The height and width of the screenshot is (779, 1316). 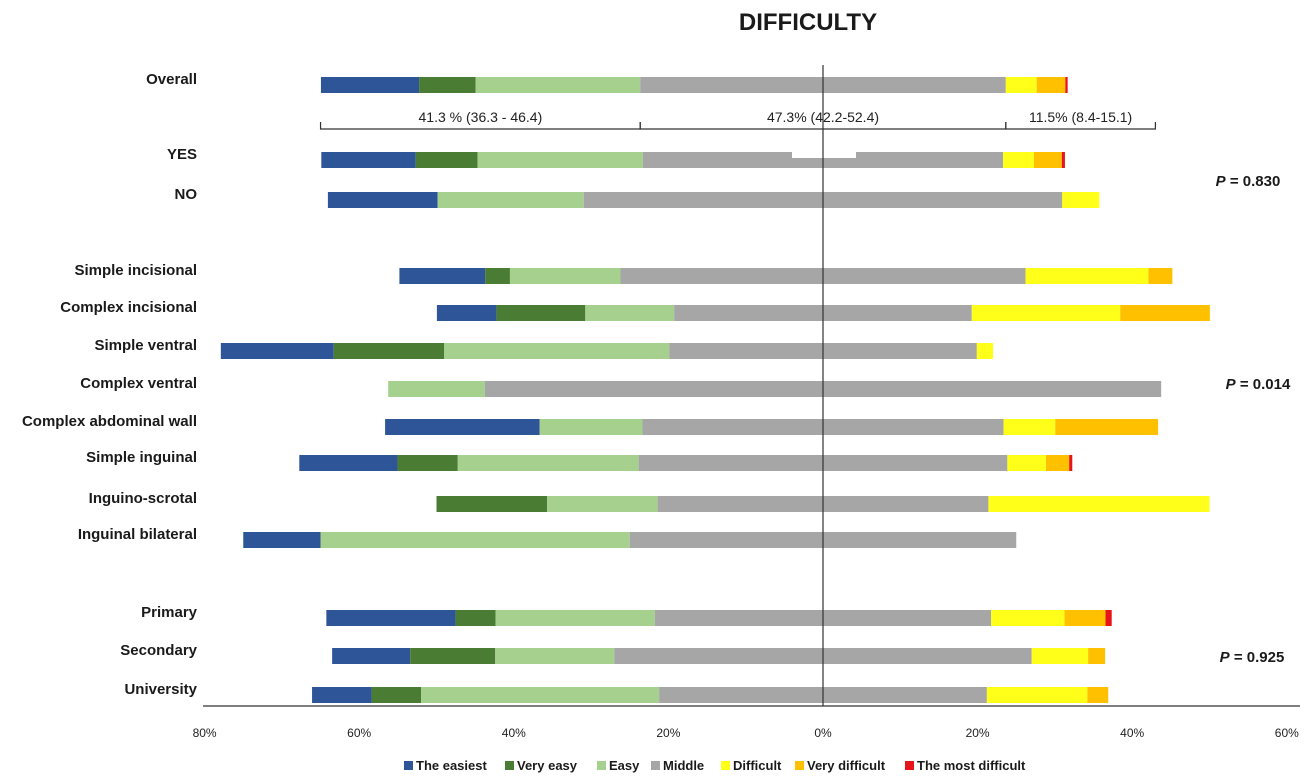 I want to click on category-label: Complex incisional, so click(x=128, y=307).